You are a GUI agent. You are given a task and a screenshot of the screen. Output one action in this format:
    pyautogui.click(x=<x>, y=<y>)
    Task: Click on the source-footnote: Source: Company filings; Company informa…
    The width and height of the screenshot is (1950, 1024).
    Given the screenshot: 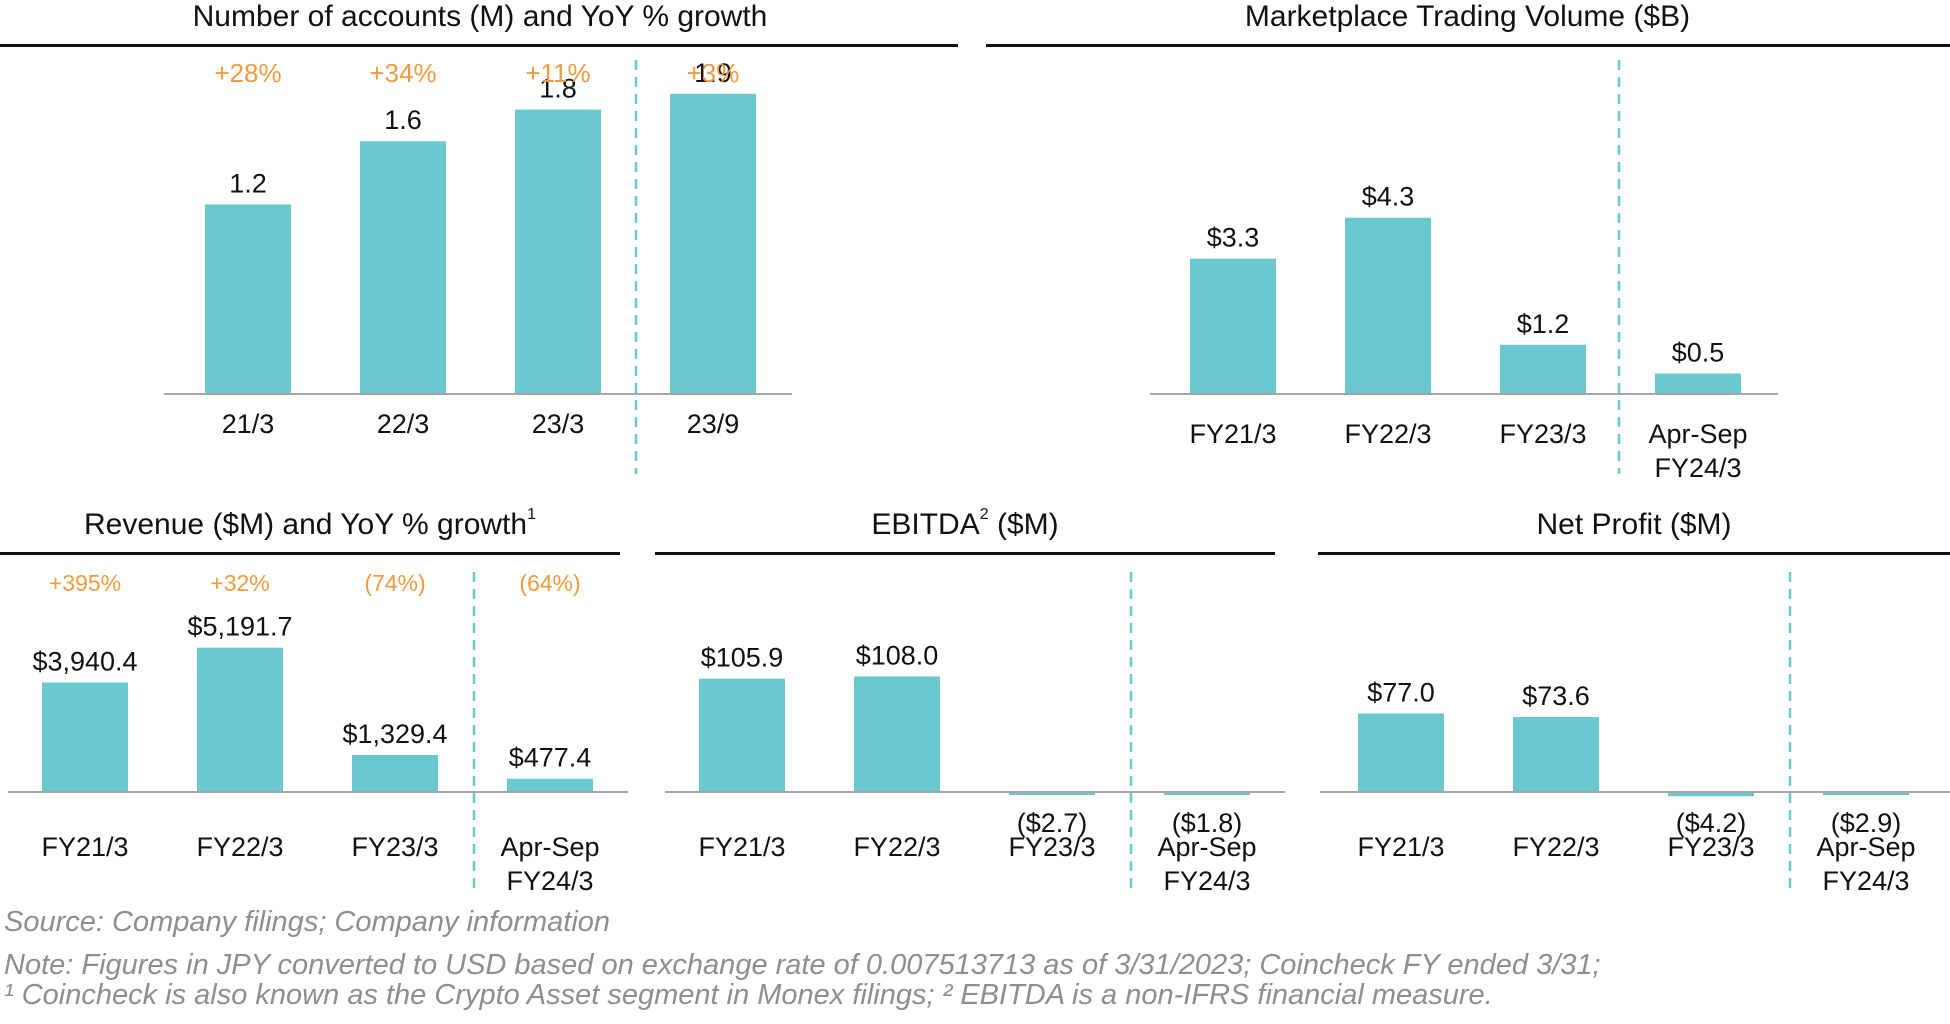 What is the action you would take?
    pyautogui.click(x=307, y=922)
    